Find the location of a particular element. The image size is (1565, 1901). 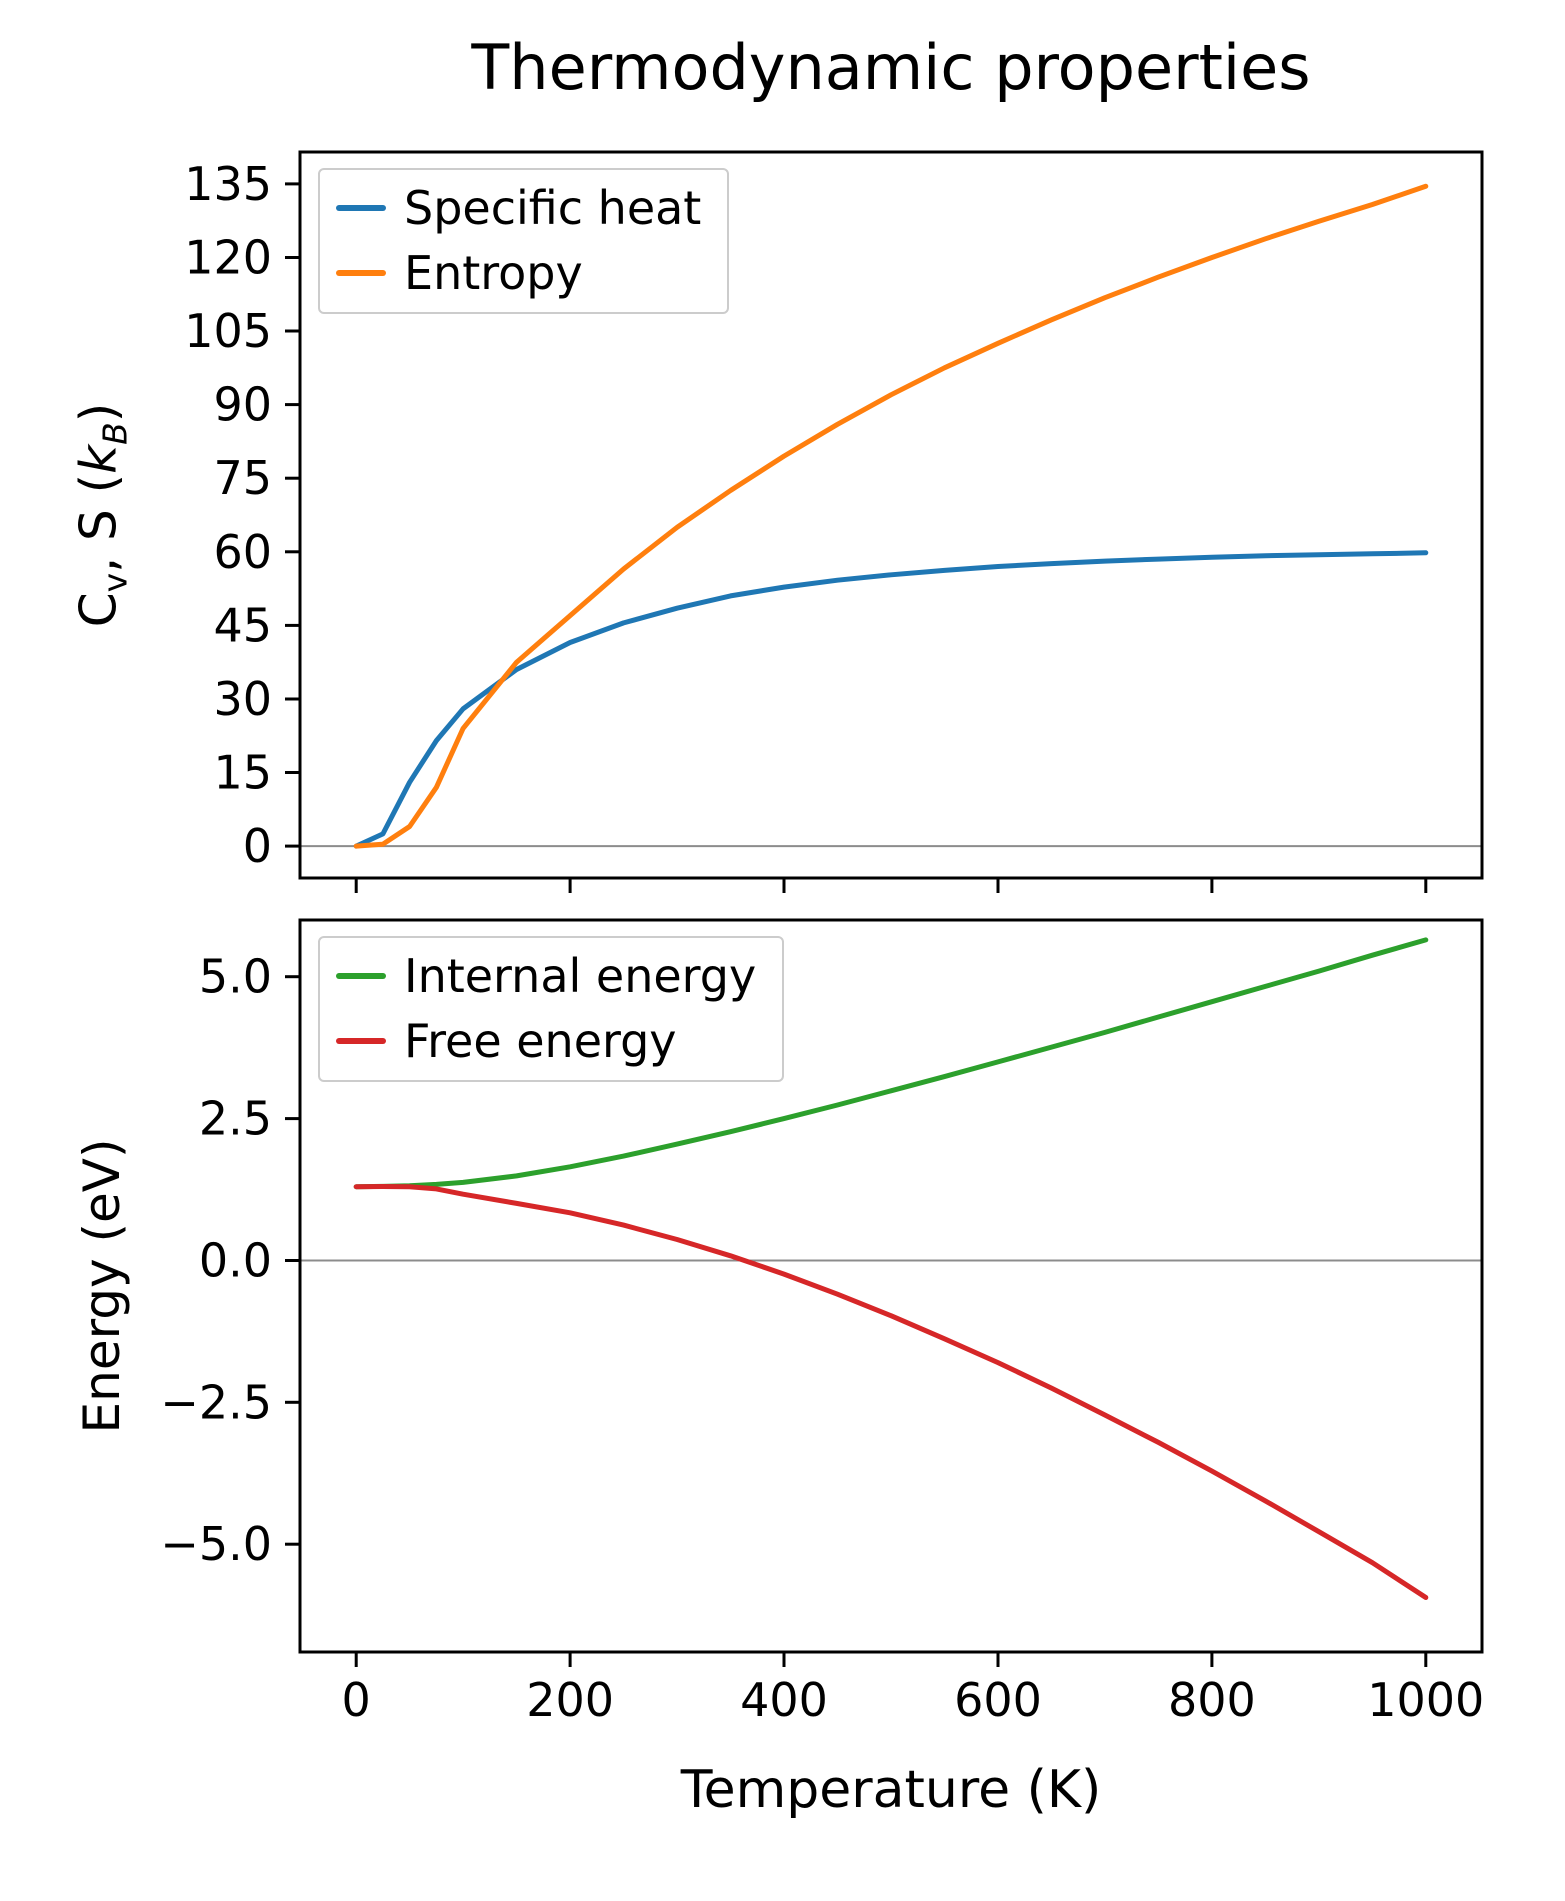

legend-swatch-specific-heat is located at coordinates (361, 208).